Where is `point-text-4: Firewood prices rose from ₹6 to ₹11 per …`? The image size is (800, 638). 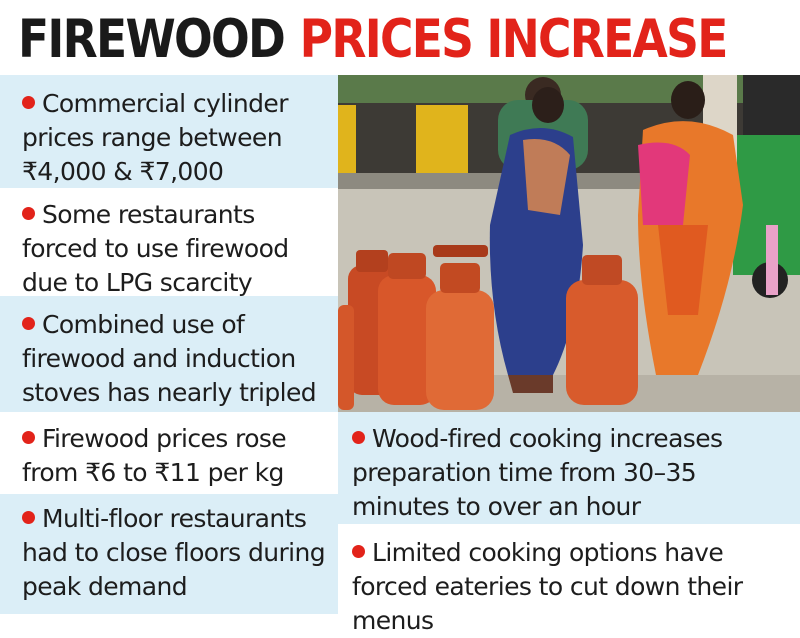
point-text-4: Firewood prices rose from ₹6 to ₹11 per … is located at coordinates (154, 455).